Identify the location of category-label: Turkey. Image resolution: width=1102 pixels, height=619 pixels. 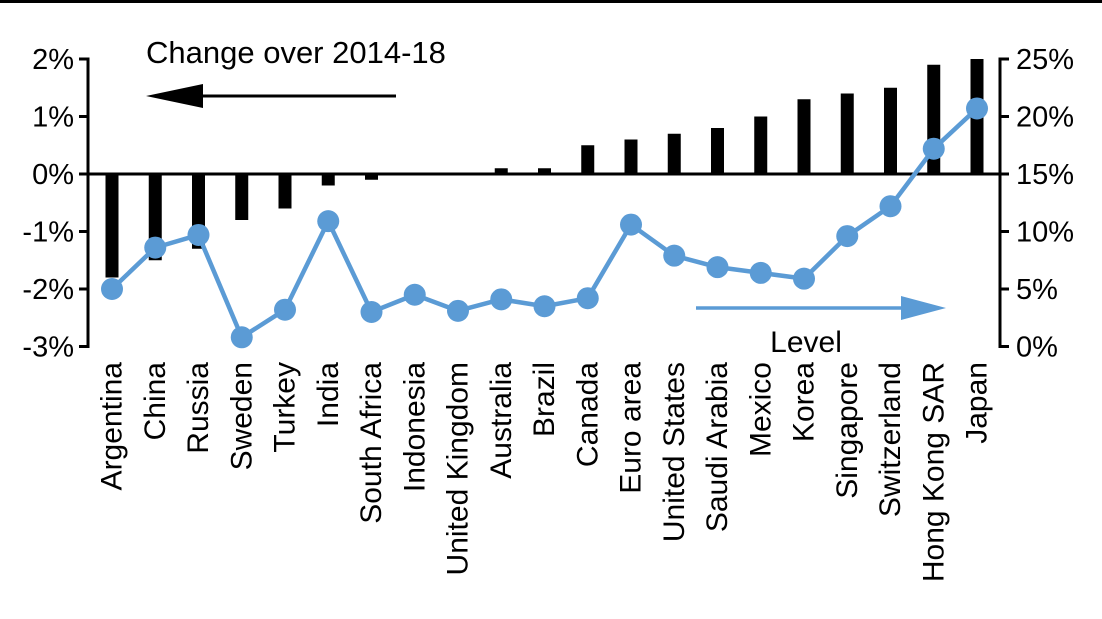
(285, 407).